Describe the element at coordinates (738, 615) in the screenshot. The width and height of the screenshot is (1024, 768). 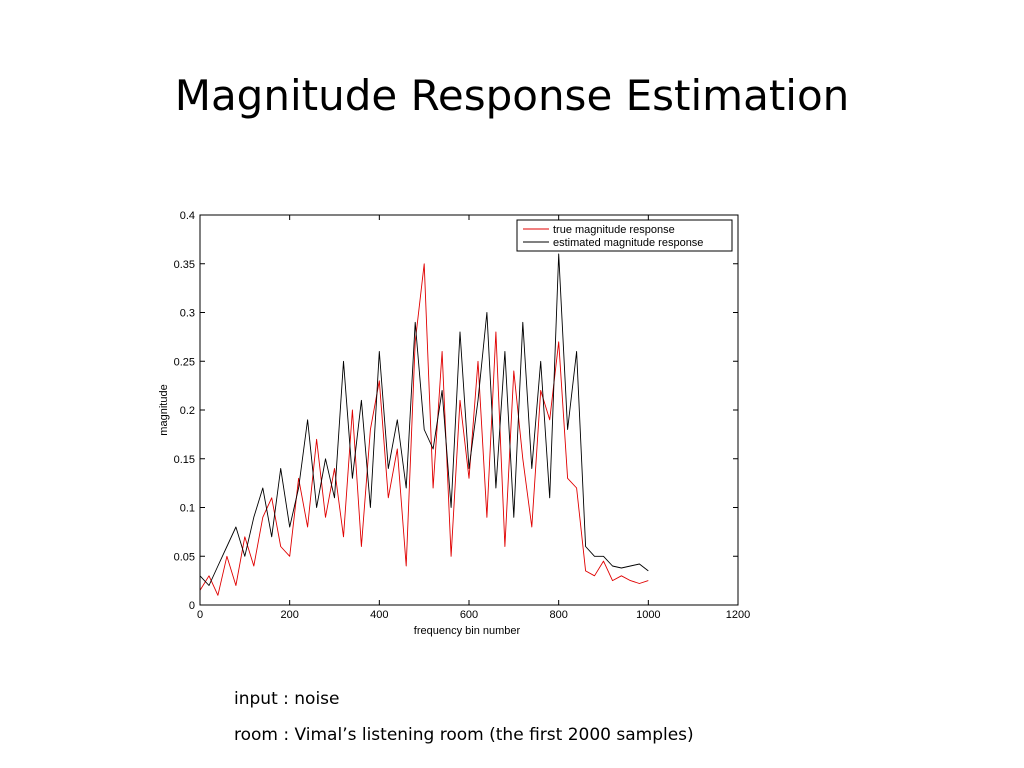
I see `x-tick-label: 1200` at that location.